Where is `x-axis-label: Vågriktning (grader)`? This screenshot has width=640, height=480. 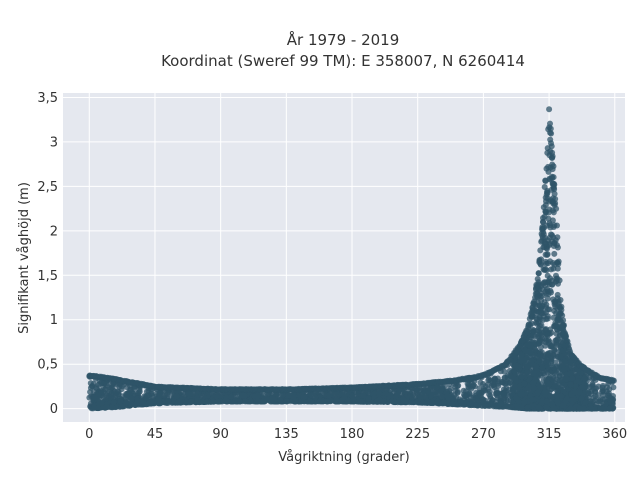 x-axis-label: Vågriktning (grader) is located at coordinates (343, 457).